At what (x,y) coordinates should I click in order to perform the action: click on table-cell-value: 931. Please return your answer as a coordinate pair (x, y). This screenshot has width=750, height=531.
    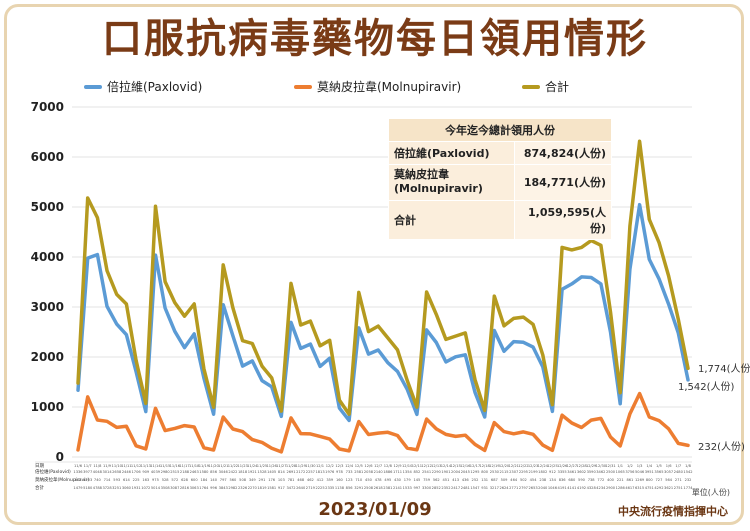
    Looking at the image, I should click on (484, 488).